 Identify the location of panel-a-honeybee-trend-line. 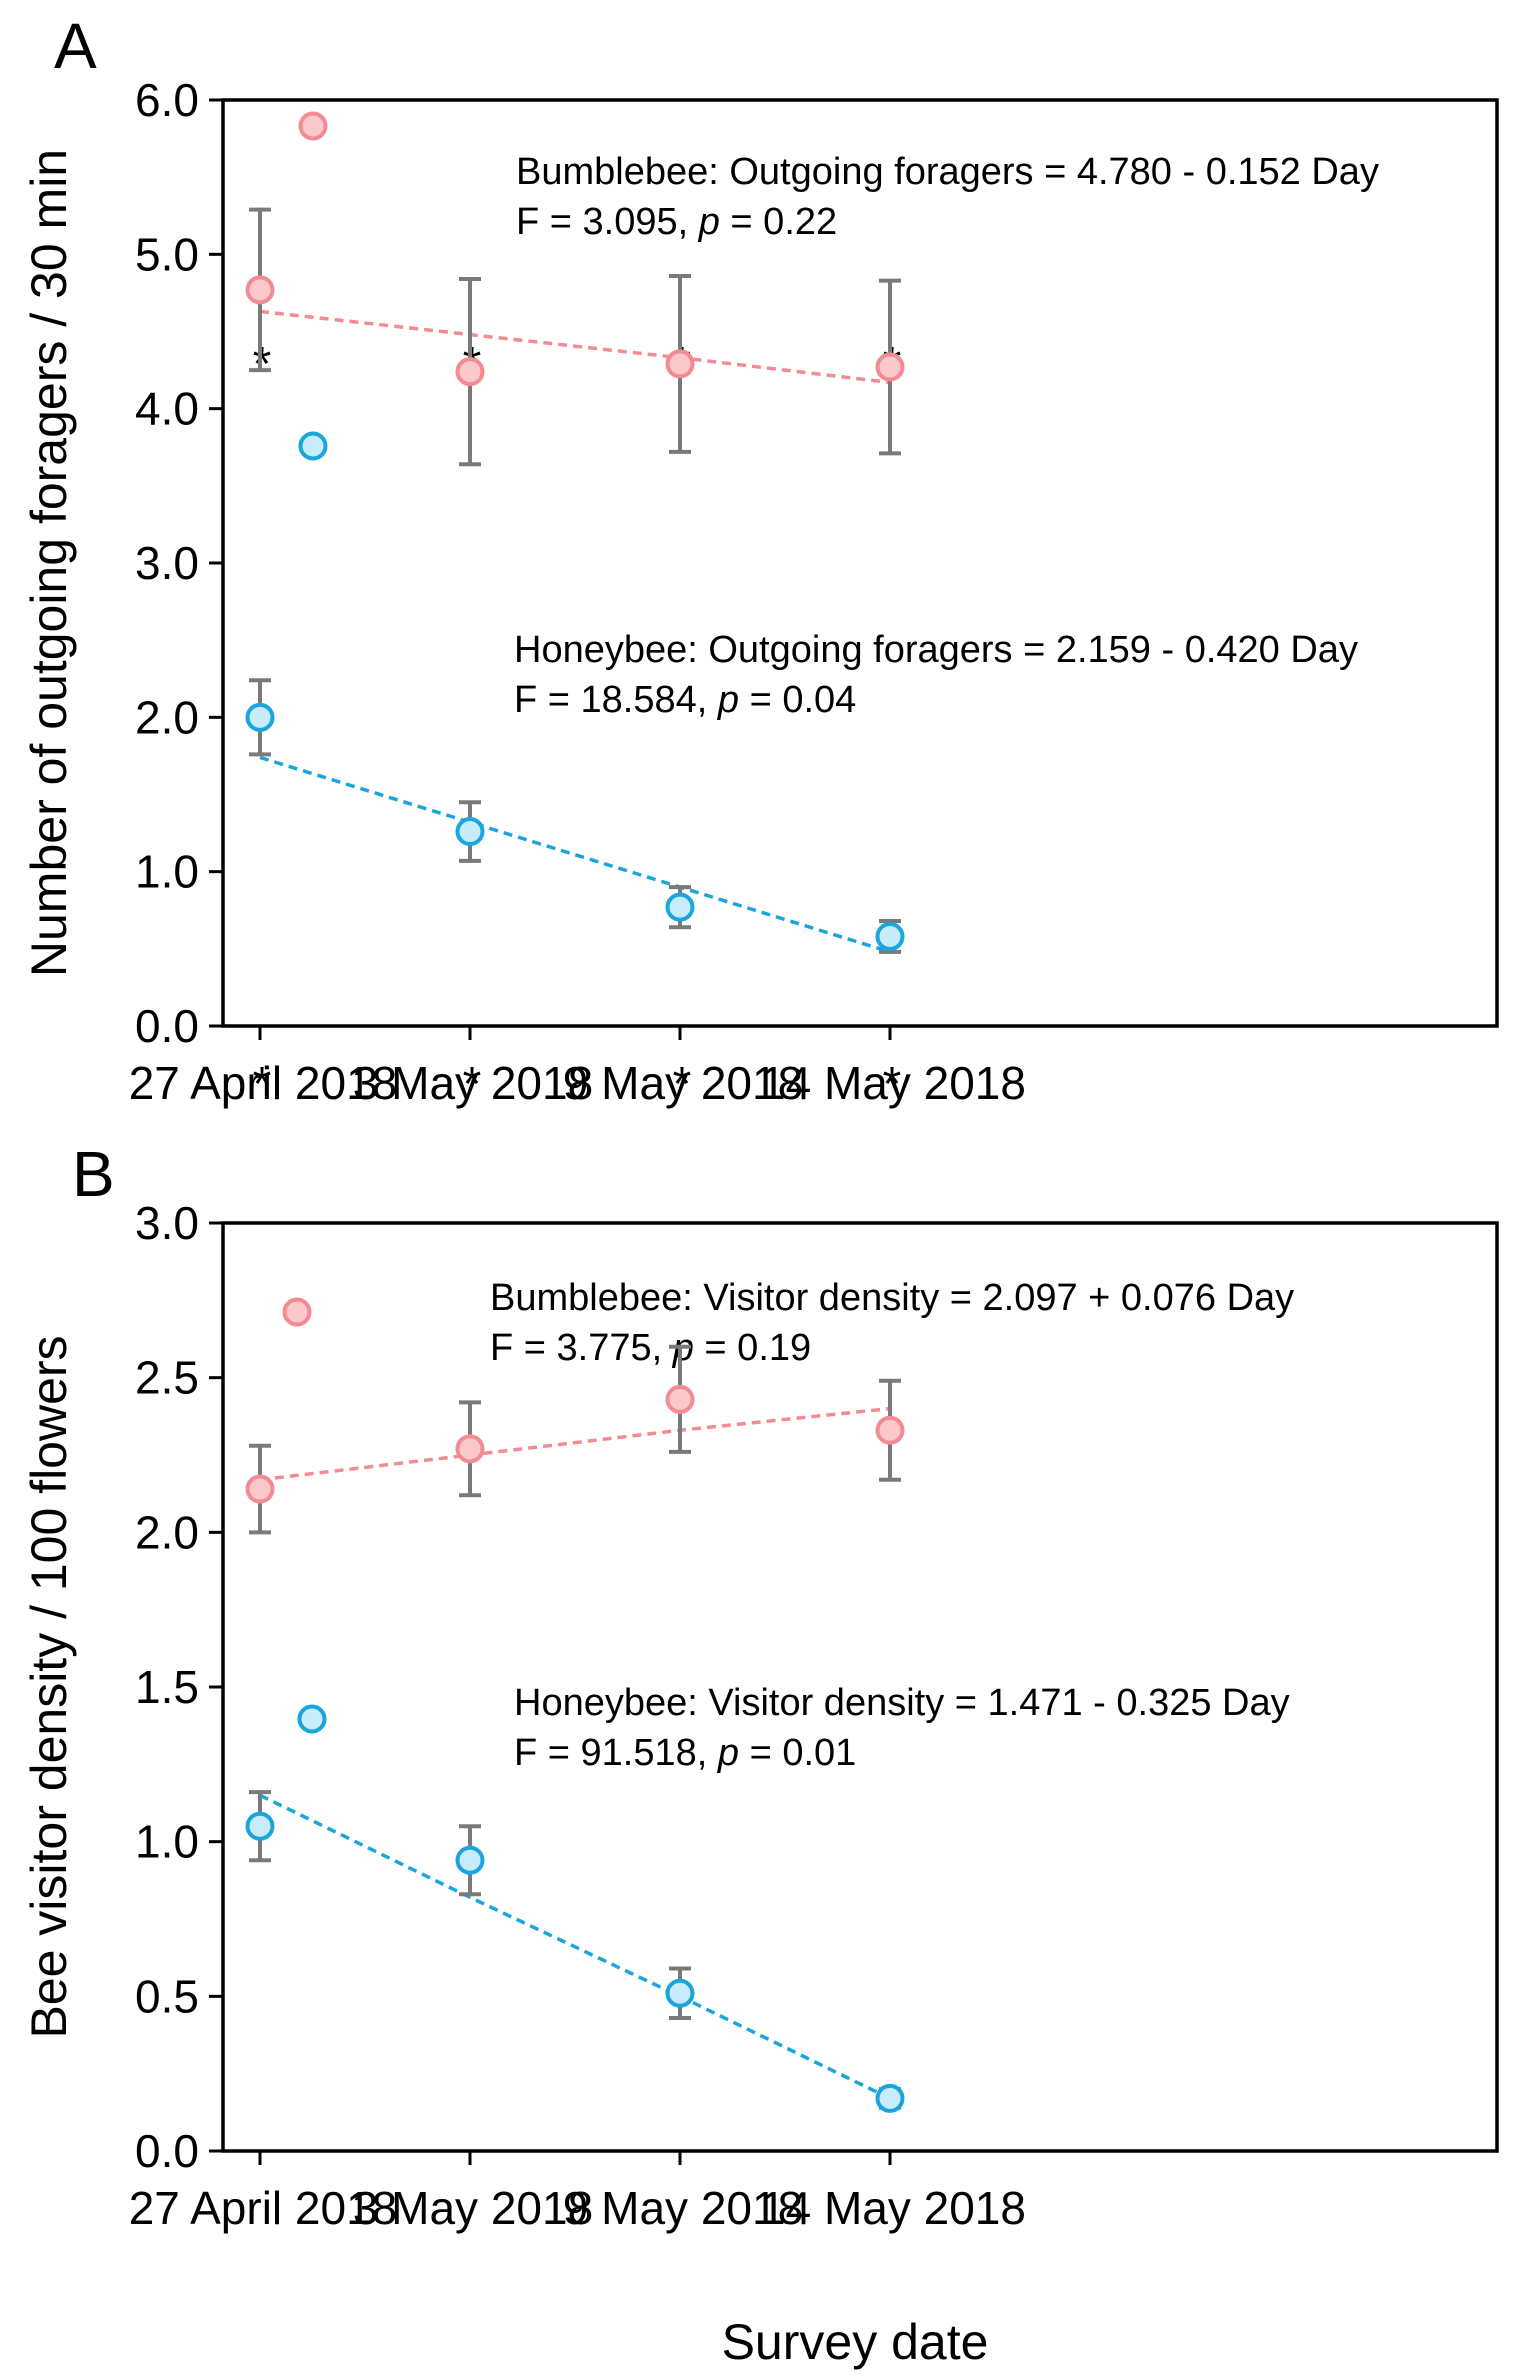
(575, 854).